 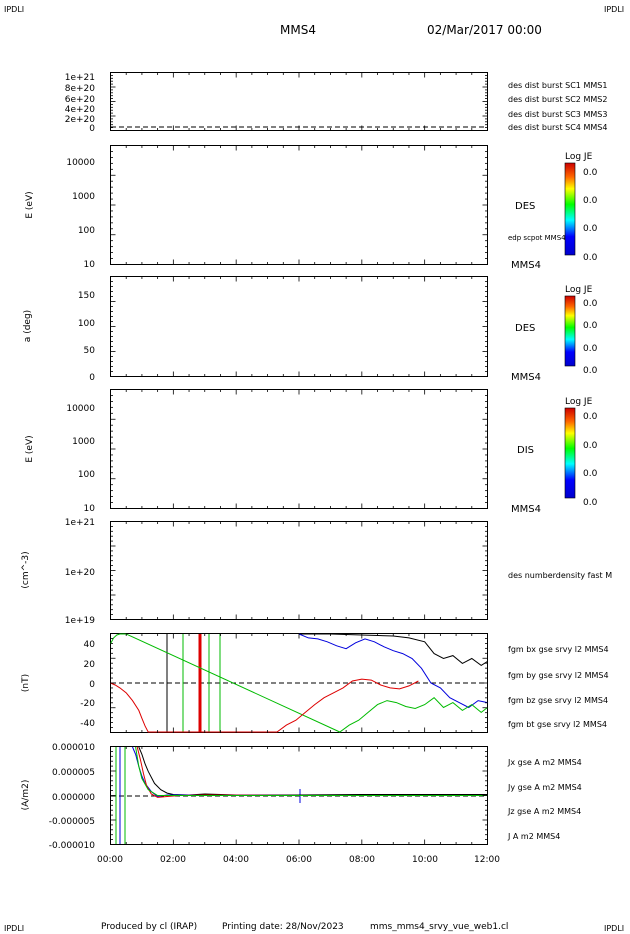 I want to click on density-ylabel: (cm^-3), so click(x=26, y=569).